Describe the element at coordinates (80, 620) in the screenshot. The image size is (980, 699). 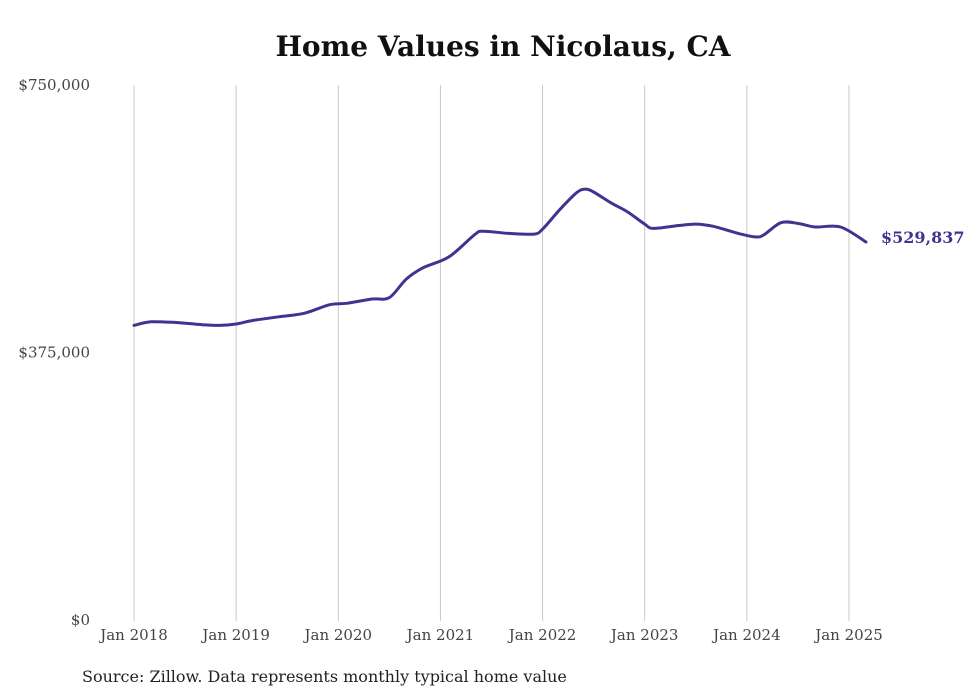
I see `y-tick-label: $0` at that location.